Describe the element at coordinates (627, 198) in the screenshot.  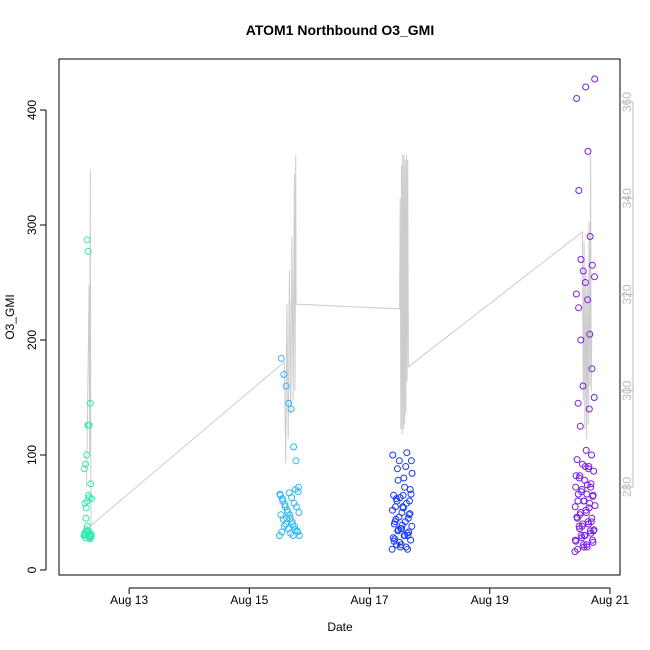
I see `y2-tick-label: 340` at that location.